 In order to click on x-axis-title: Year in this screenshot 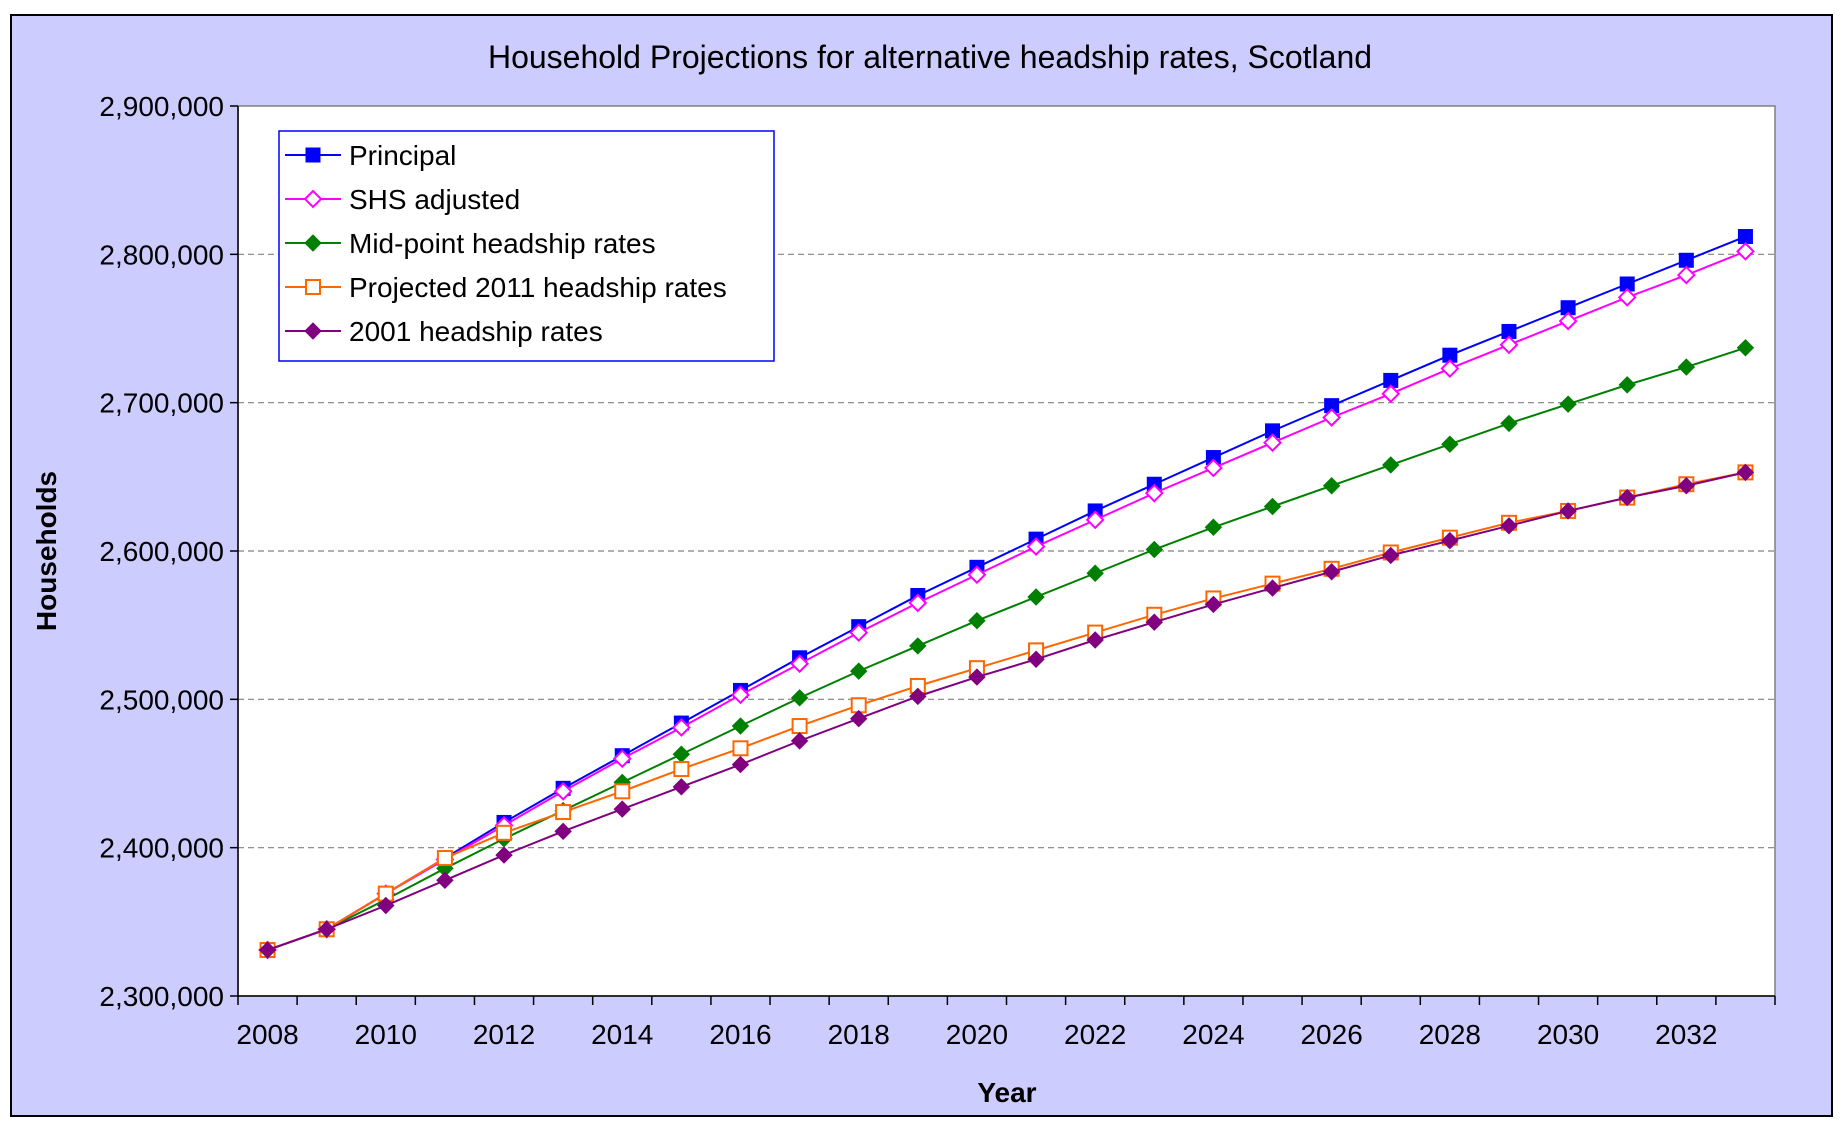, I will do `click(1006, 1092)`.